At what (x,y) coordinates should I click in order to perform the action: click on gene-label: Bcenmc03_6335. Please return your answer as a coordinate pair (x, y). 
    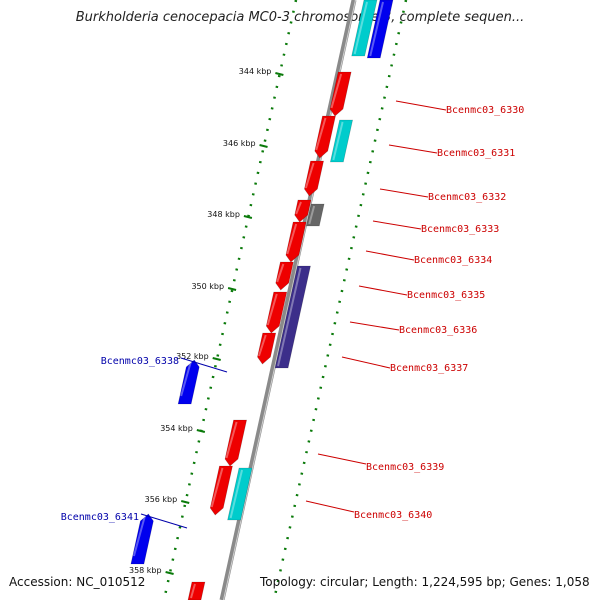
    Looking at the image, I should click on (446, 295).